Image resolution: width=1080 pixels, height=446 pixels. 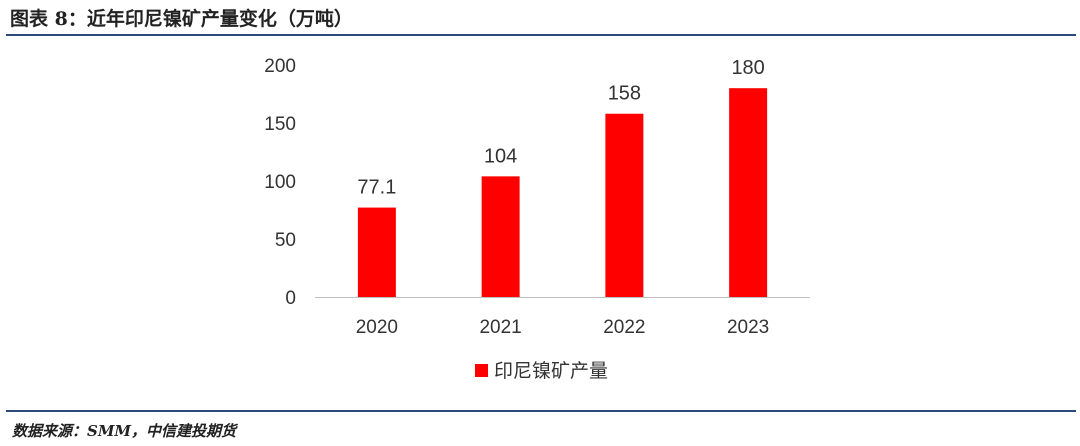 I want to click on y-tick-label: 150, so click(x=280, y=124).